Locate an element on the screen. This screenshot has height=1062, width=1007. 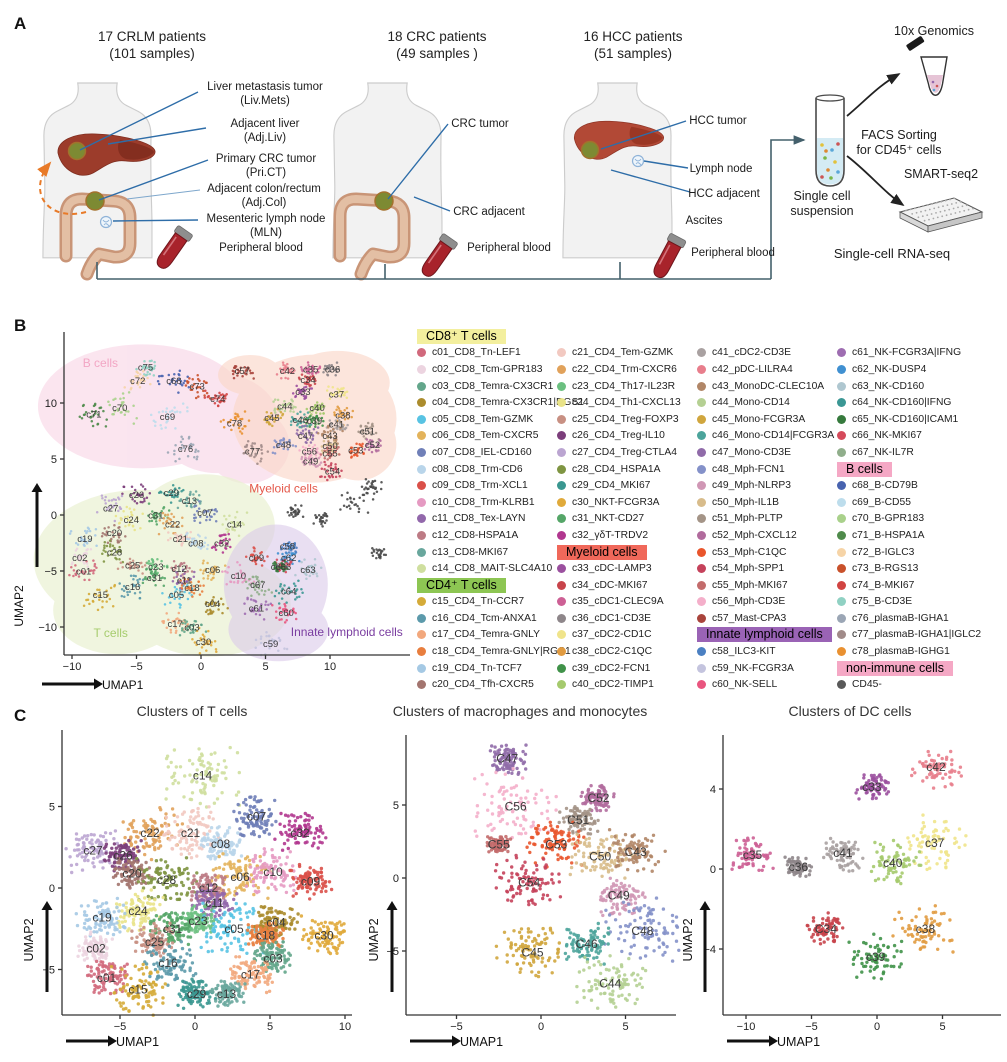
site-label-adj-col: Adjacent colon/rectum (Adj.Col) is located at coordinates (264, 196).